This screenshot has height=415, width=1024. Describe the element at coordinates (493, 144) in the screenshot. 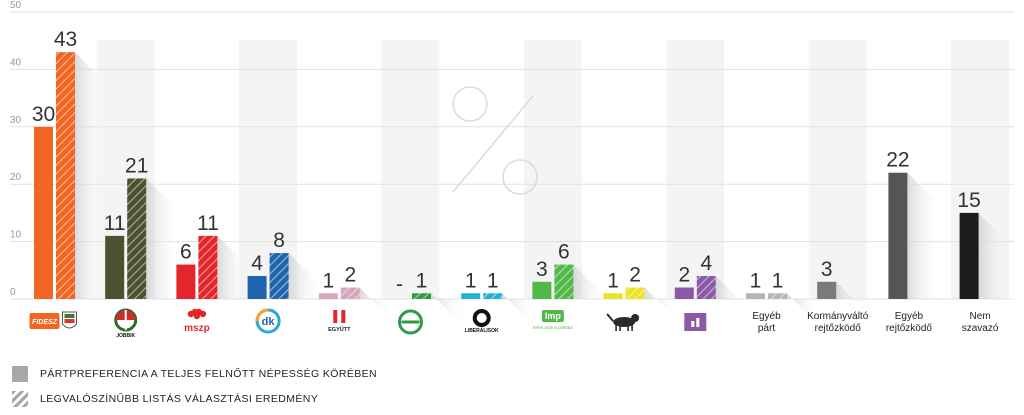

I see `percent-watermark-slash` at that location.